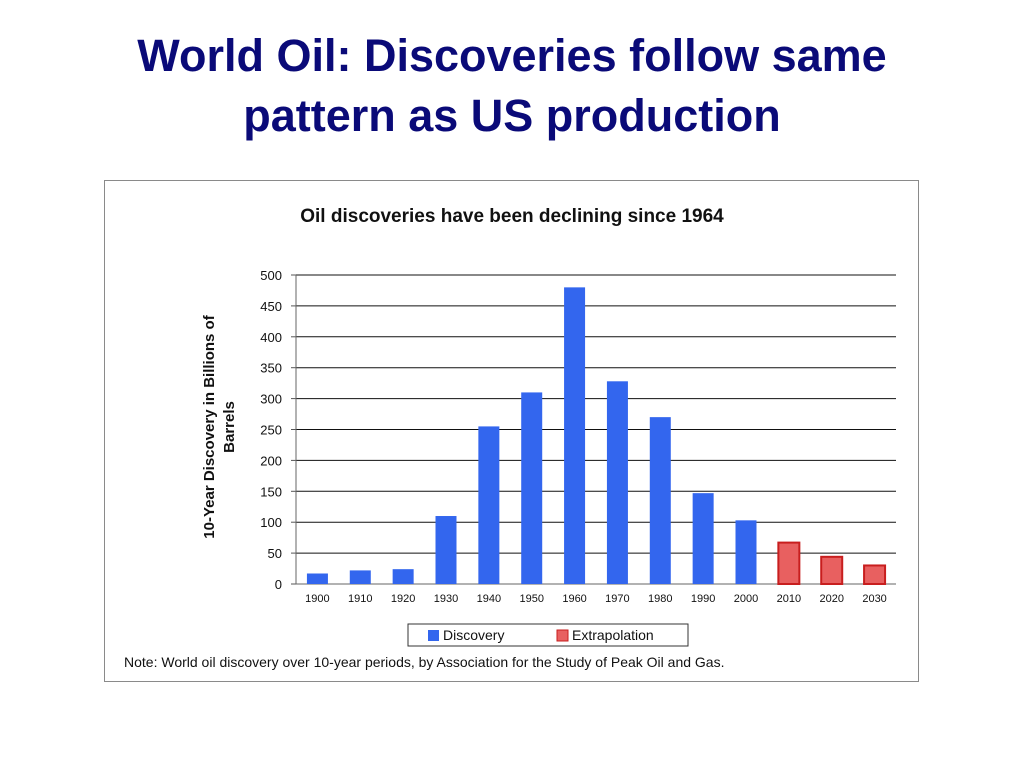 This screenshot has width=1024, height=768. Describe the element at coordinates (789, 563) in the screenshot. I see `bar-extrapolation-2010` at that location.